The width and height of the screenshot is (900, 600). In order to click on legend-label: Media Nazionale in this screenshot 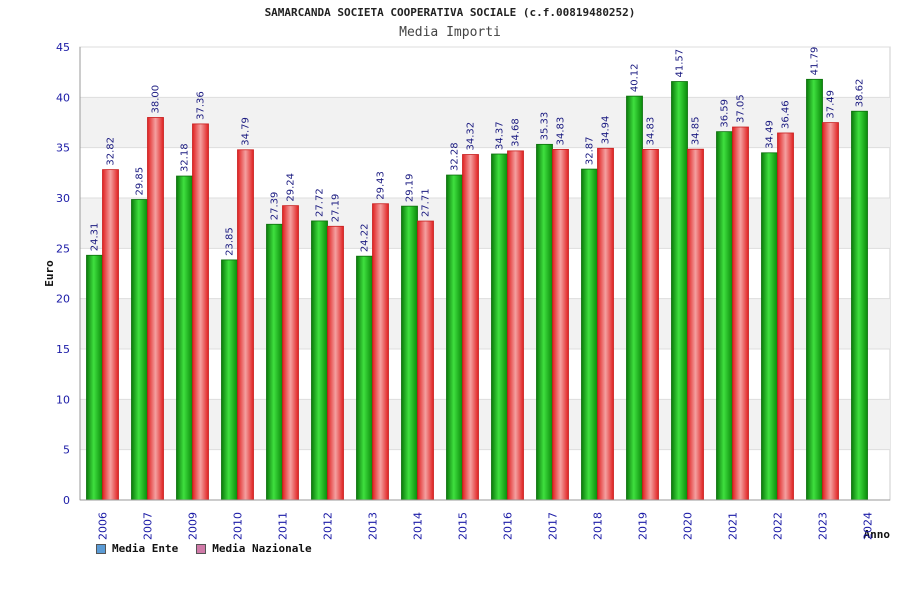, I will do `click(262, 548)`.